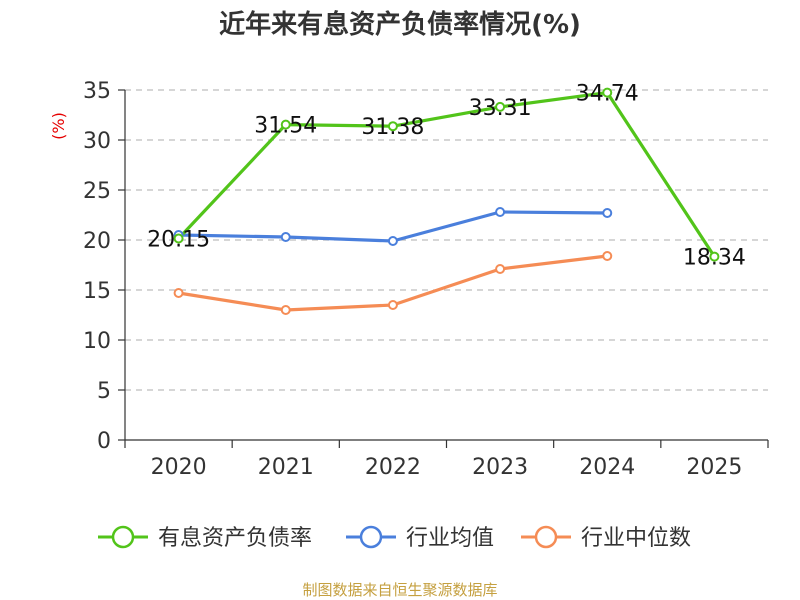 The image size is (800, 600). What do you see at coordinates (714, 467) in the screenshot?
I see `x-tick-label: 2025` at bounding box center [714, 467].